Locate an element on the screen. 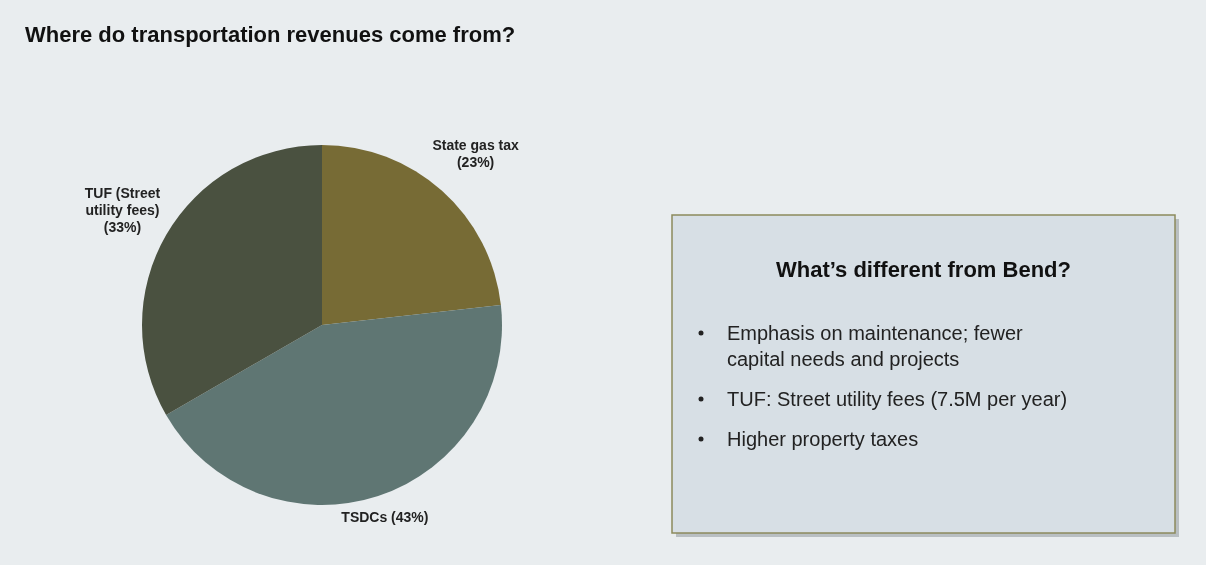 The height and width of the screenshot is (565, 1206). slice-label: State gas tax is located at coordinates (476, 144).